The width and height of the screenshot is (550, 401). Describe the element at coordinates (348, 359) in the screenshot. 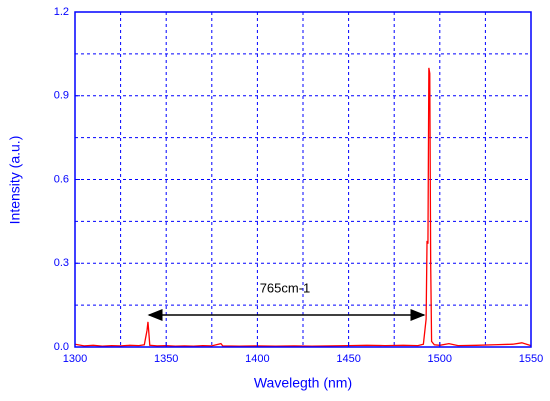

I see `x-tick-label: 1450` at that location.